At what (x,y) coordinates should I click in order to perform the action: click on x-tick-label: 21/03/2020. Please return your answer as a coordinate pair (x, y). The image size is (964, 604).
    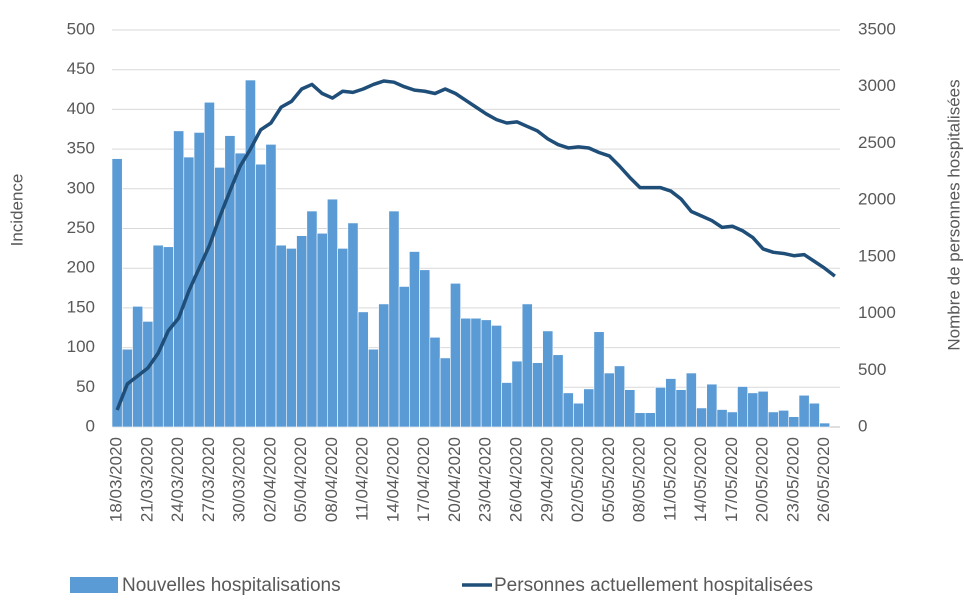
    Looking at the image, I should click on (146, 479).